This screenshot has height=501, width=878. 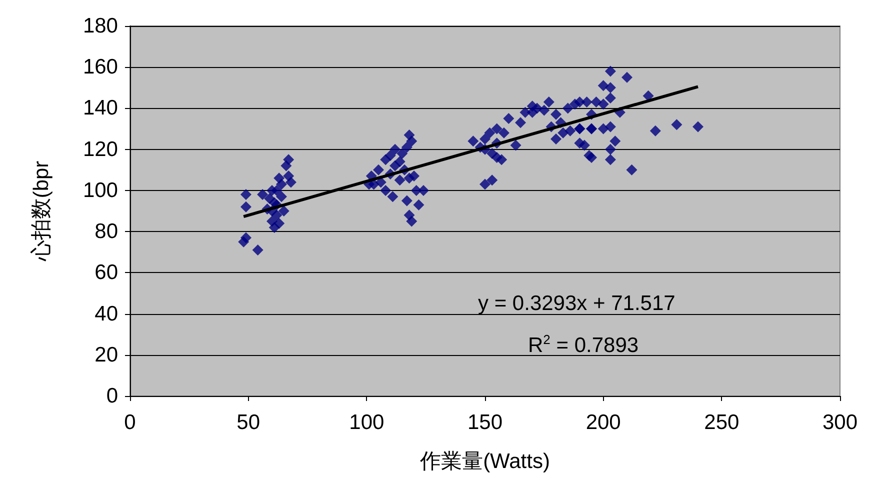 What do you see at coordinates (485, 422) in the screenshot?
I see `x-tick-label: 150` at bounding box center [485, 422].